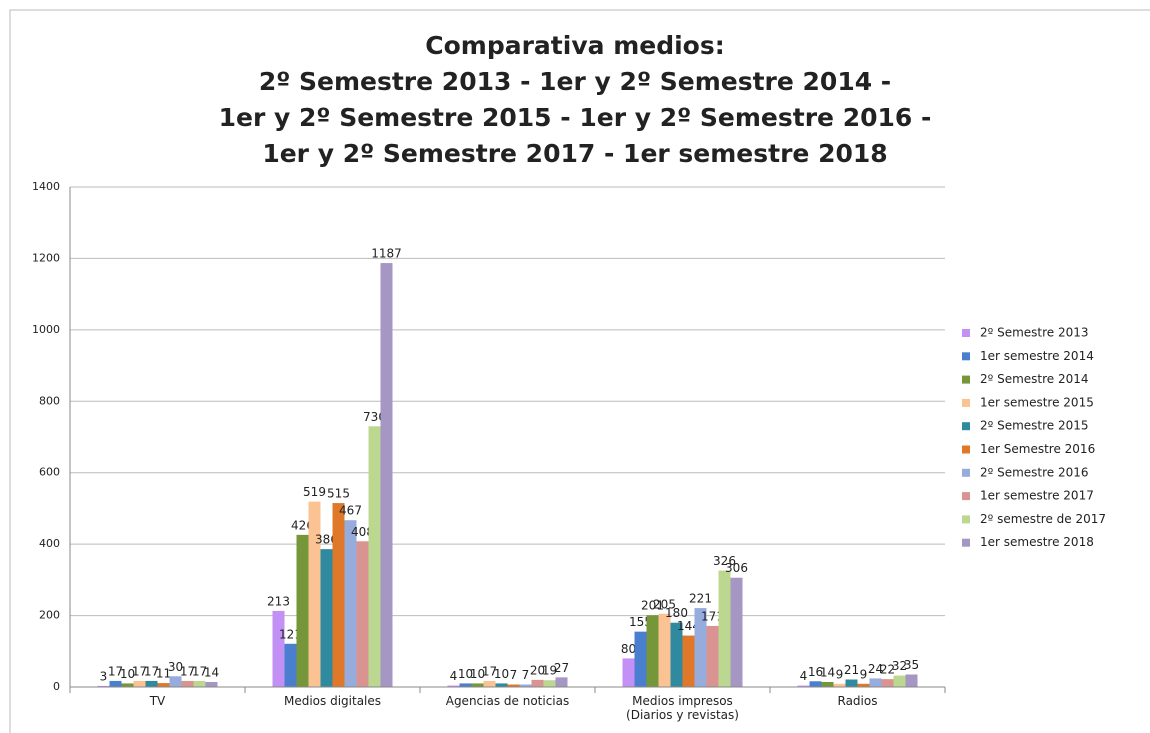 The width and height of the screenshot is (1150, 733). Describe the element at coordinates (326, 540) in the screenshot. I see `data-label: 386` at that location.